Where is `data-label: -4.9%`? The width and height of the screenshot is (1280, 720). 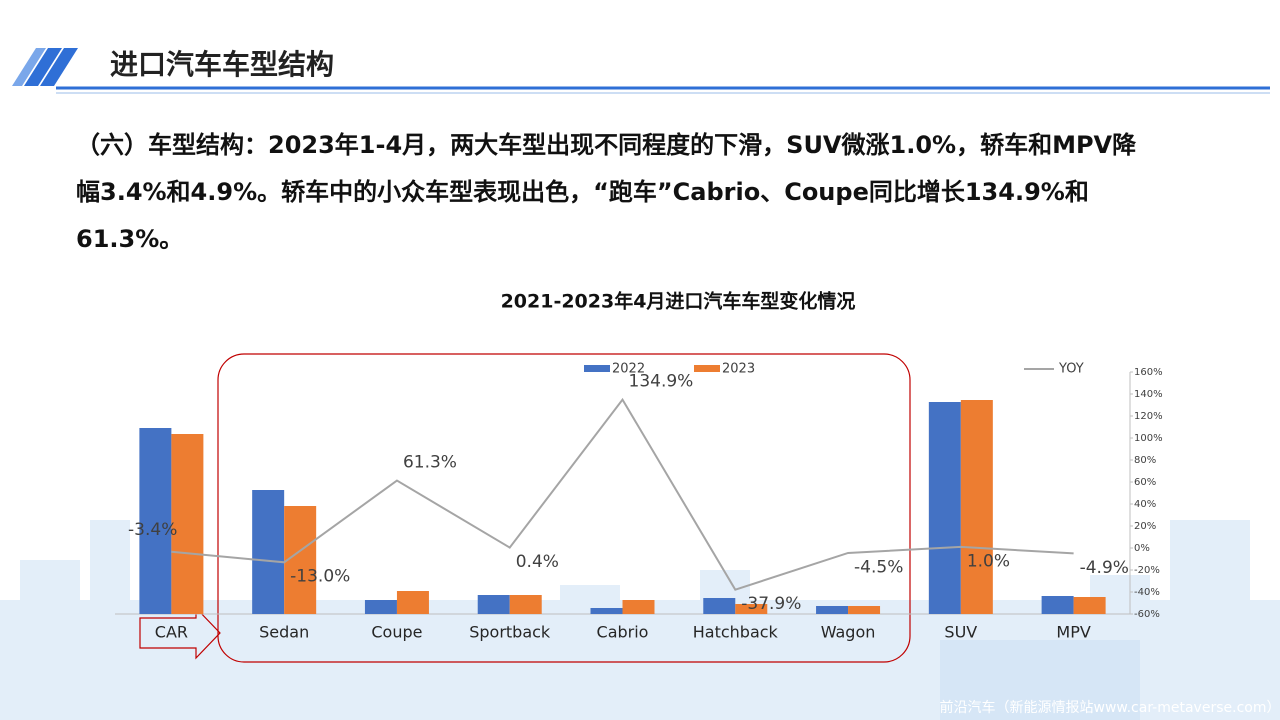
data-label: -4.9% is located at coordinates (1104, 568).